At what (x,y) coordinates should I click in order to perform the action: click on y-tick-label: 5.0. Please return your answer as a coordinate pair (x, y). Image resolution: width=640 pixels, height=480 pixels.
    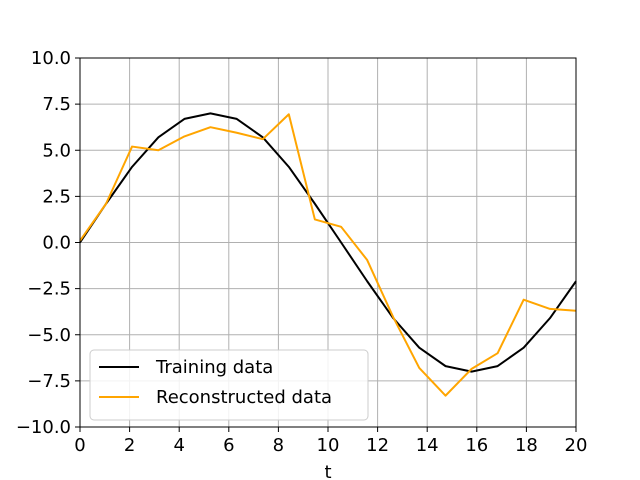
    Looking at the image, I should click on (56, 150).